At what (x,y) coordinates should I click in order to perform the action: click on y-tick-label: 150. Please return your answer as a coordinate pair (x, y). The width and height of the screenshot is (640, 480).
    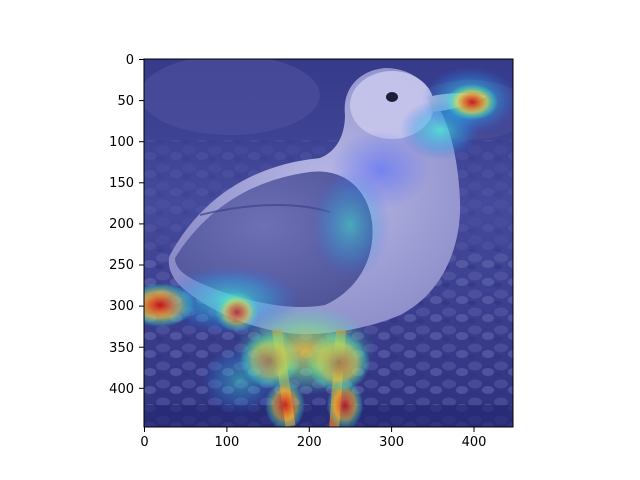
    Looking at the image, I should click on (121, 183).